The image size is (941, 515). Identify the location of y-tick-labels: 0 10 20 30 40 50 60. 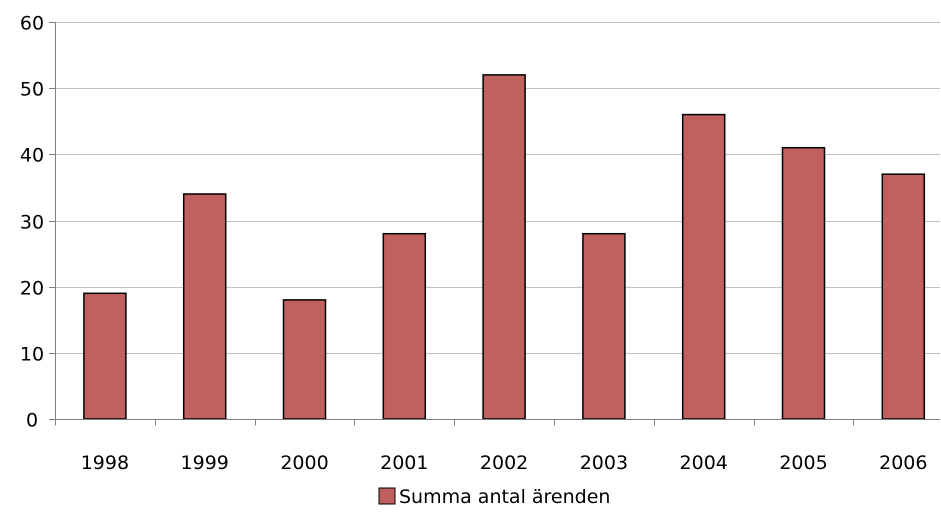
(32, 222).